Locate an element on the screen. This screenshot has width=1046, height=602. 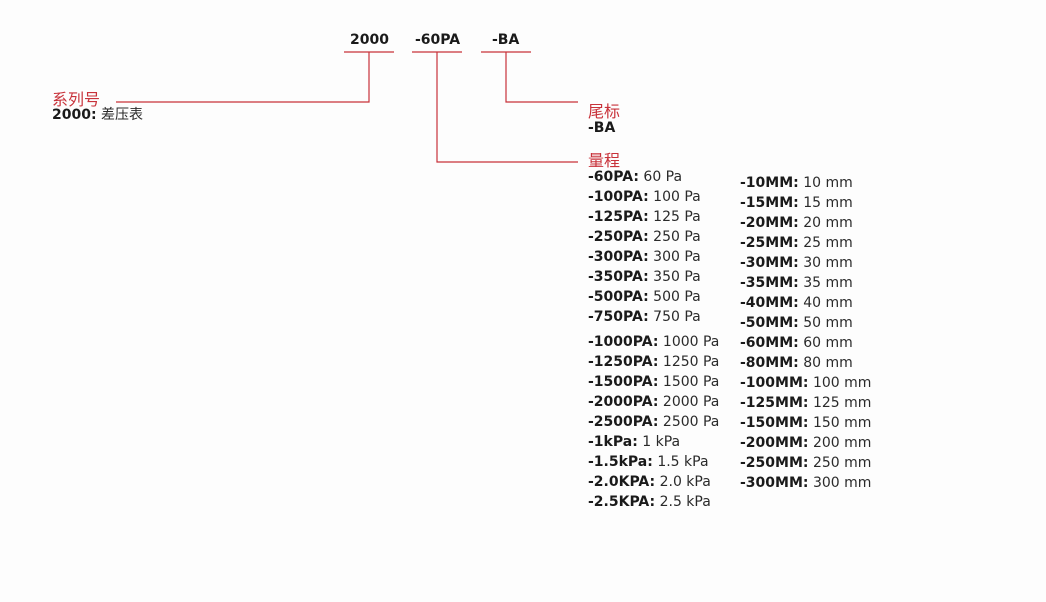
series-entry-code: 2000: is located at coordinates (74, 115).